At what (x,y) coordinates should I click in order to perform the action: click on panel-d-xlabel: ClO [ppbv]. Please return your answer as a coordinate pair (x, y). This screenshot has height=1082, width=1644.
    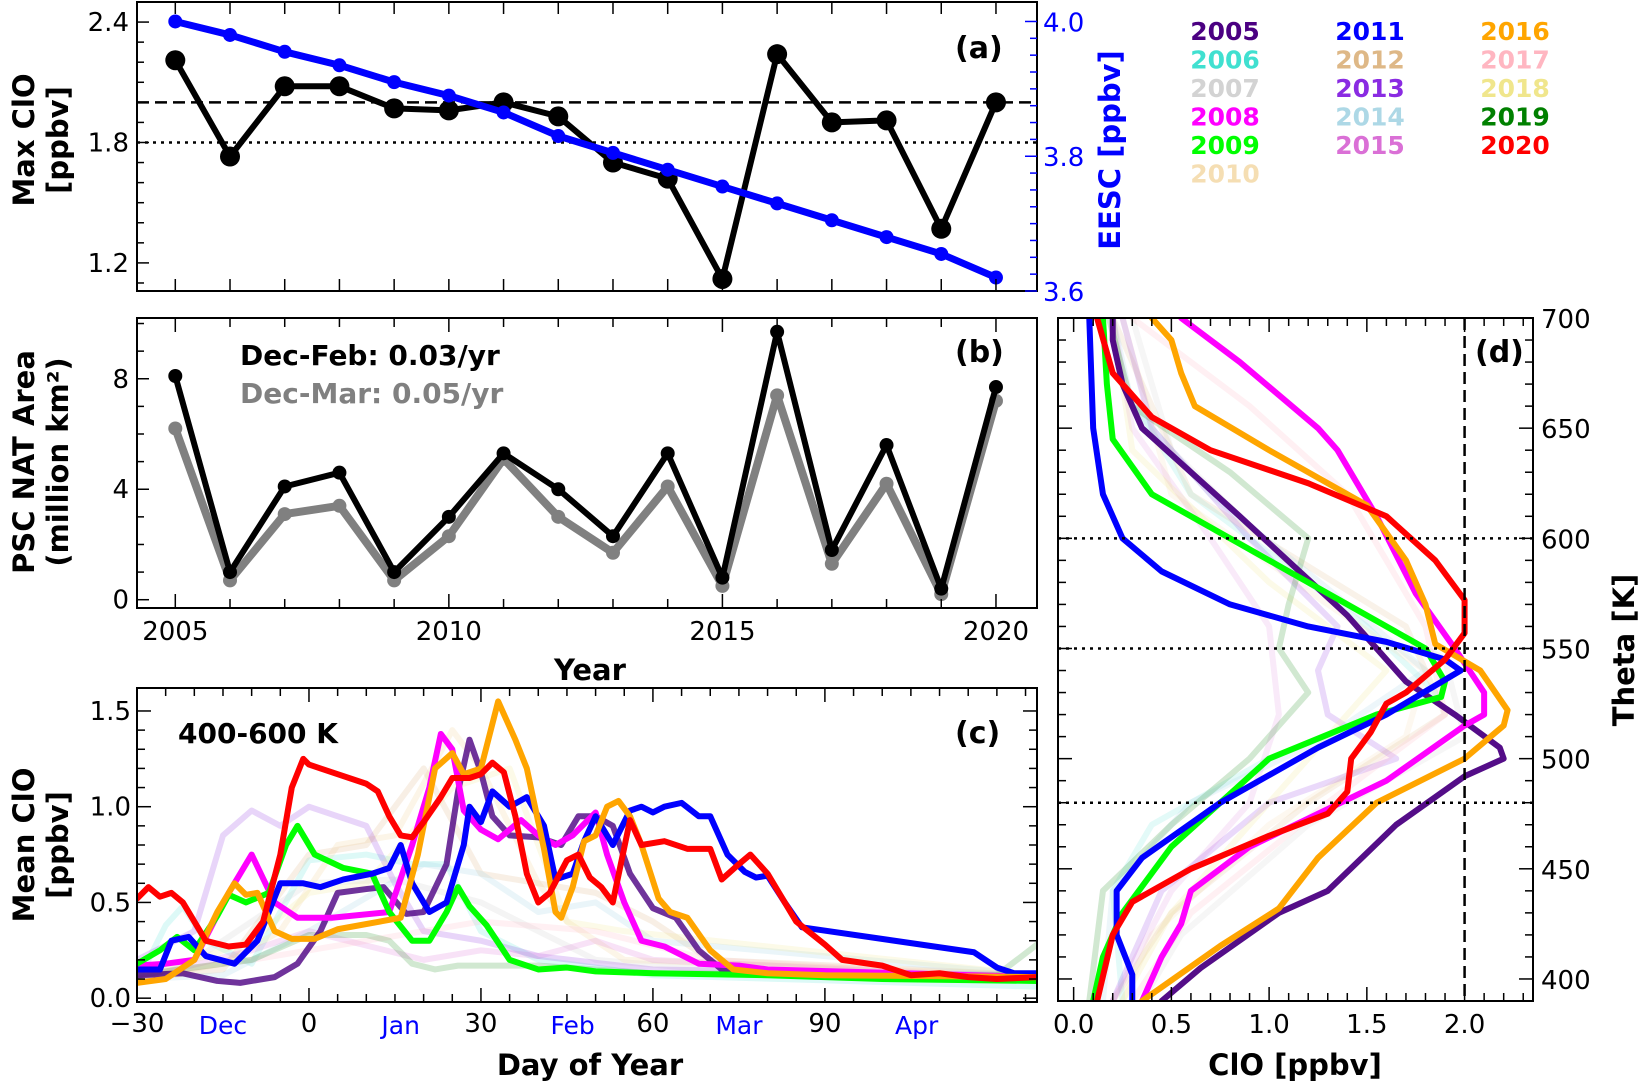
    Looking at the image, I should click on (1295, 1065).